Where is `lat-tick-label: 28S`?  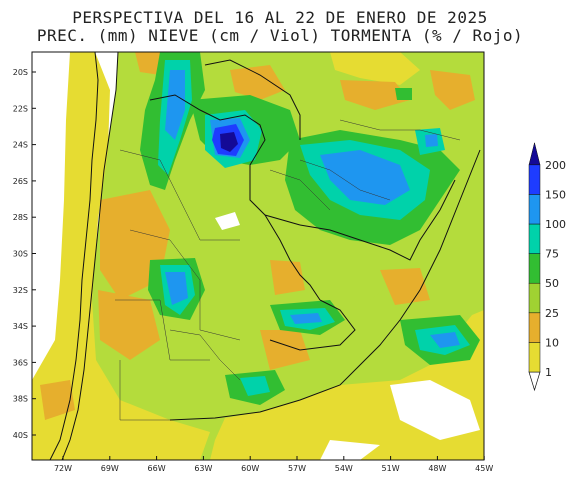 lat-tick-label: 28S is located at coordinates (20, 217).